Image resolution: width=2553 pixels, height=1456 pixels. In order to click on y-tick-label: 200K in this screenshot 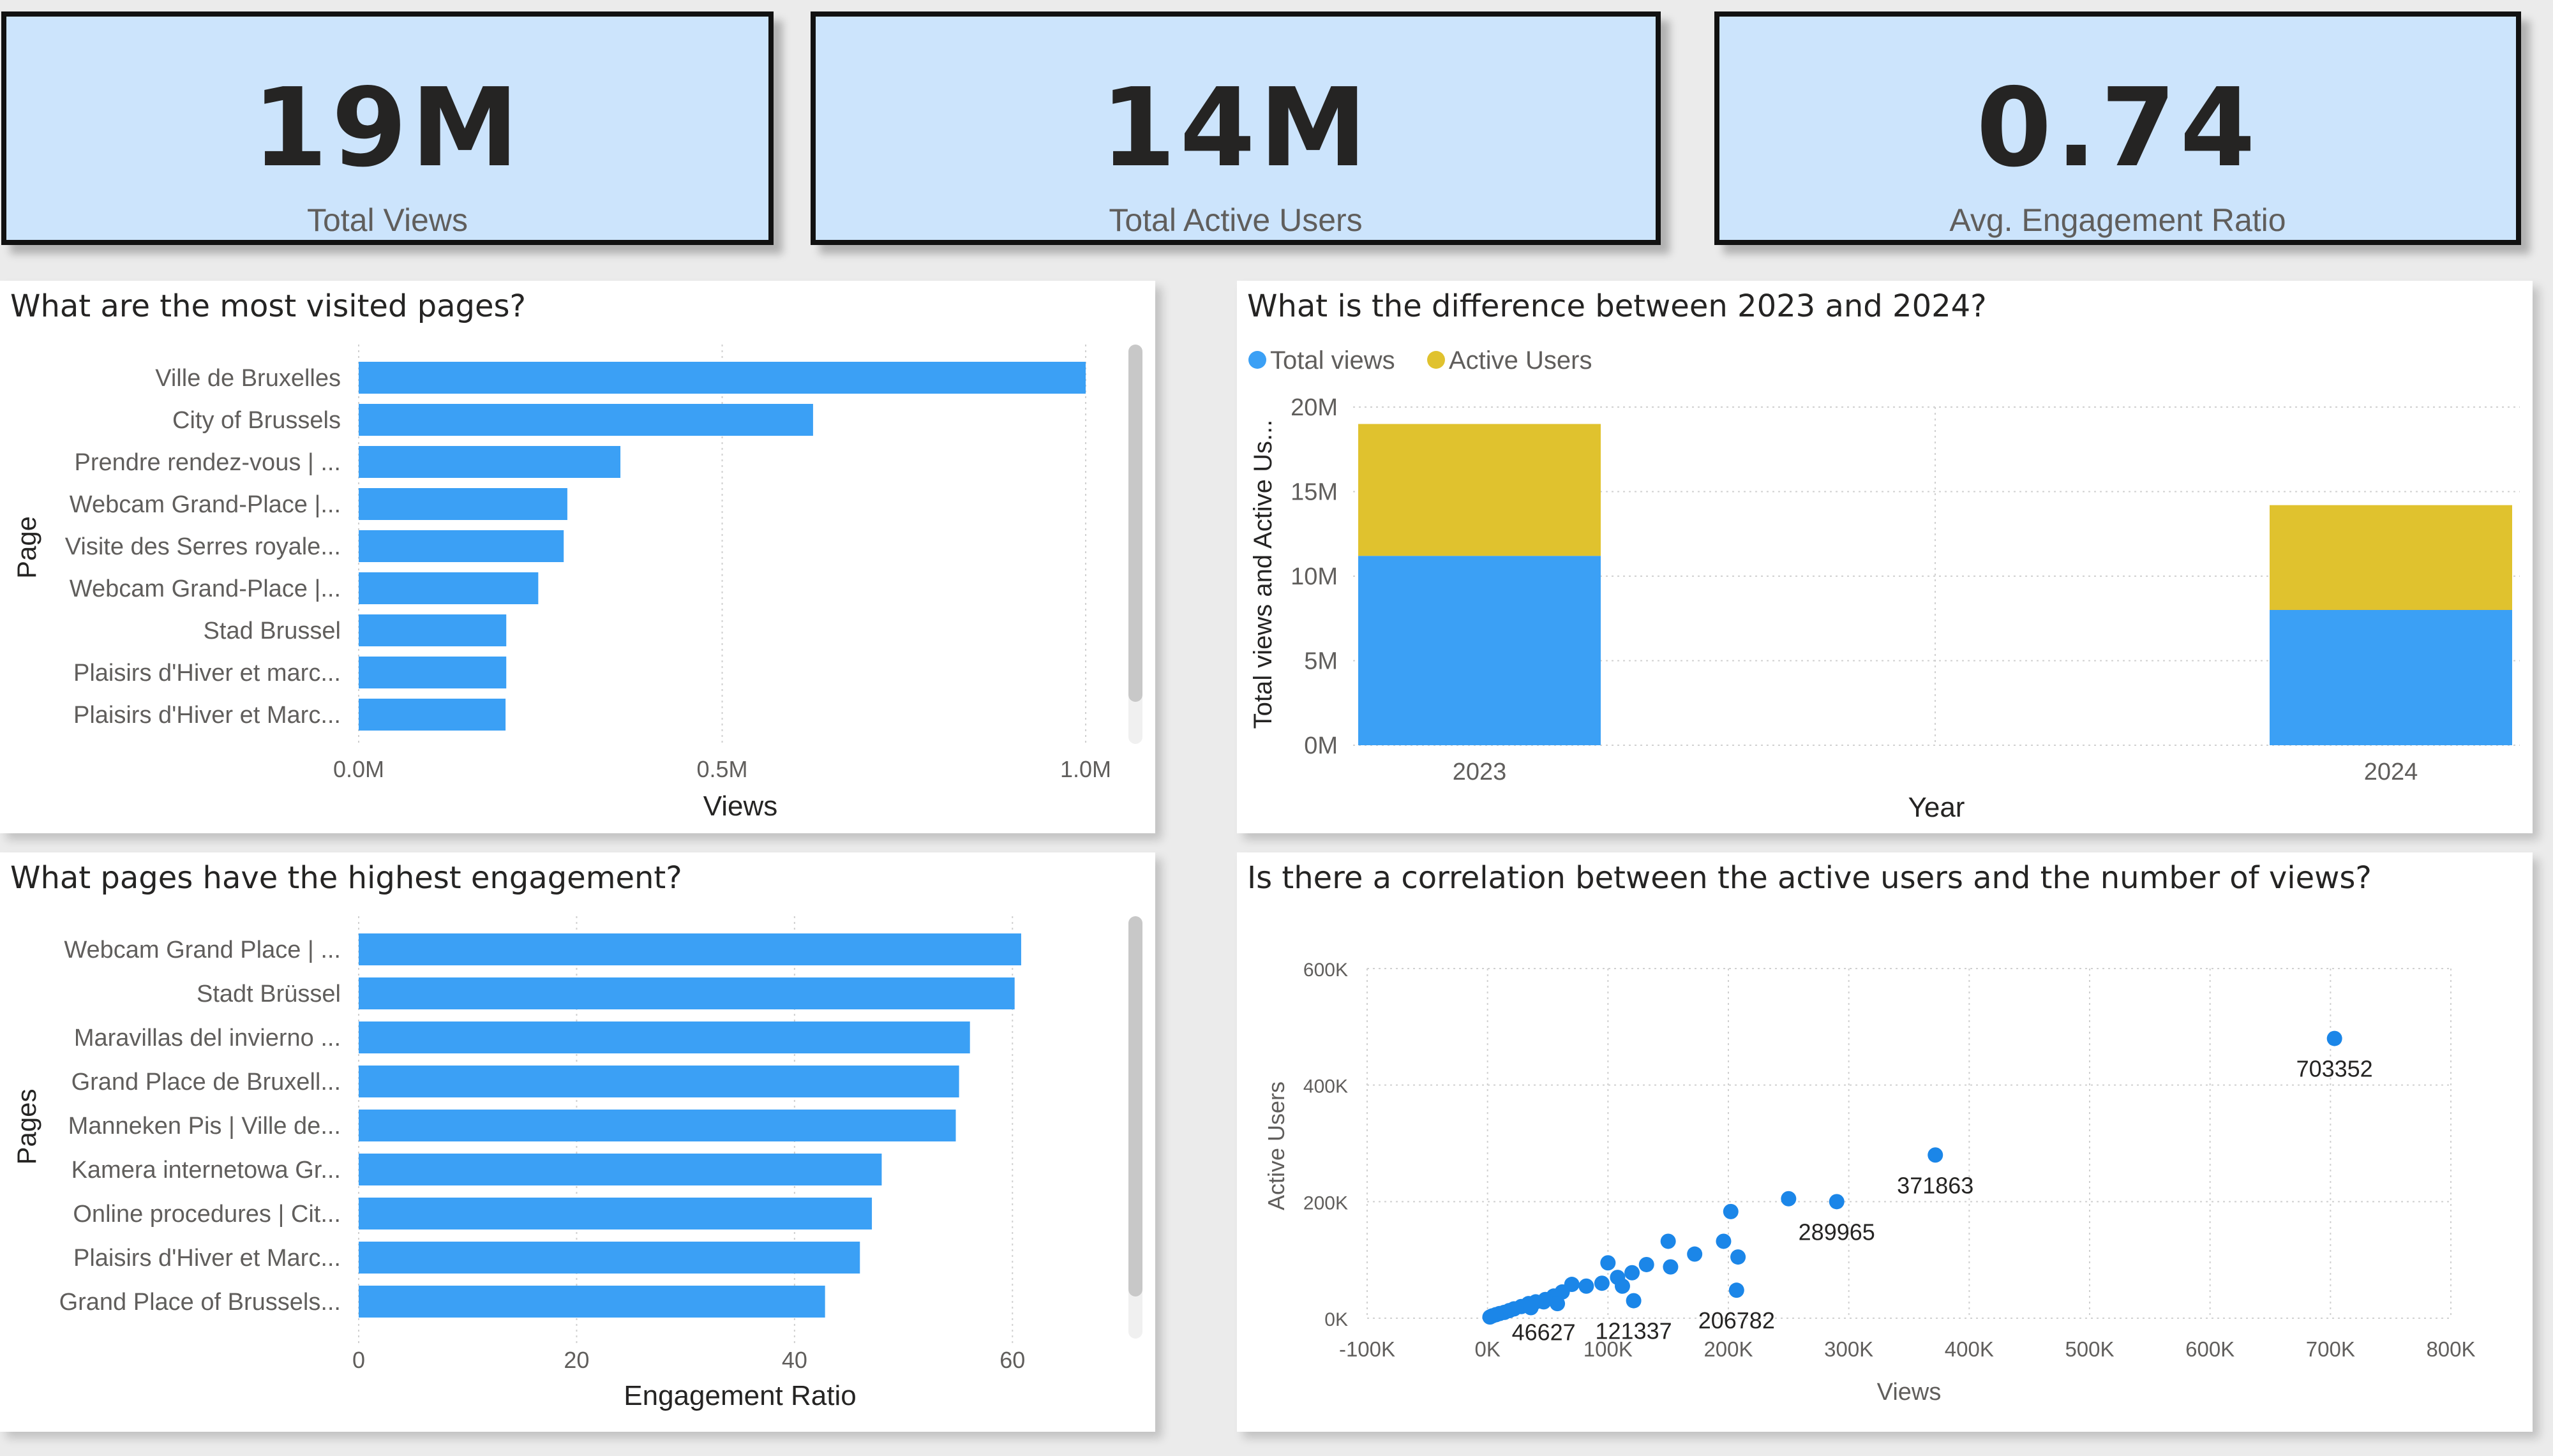, I will do `click(1326, 1203)`.